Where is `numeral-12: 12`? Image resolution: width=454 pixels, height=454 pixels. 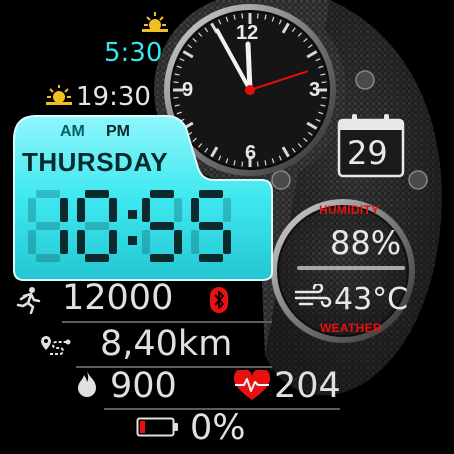
numeral-12: 12 is located at coordinates (247, 33).